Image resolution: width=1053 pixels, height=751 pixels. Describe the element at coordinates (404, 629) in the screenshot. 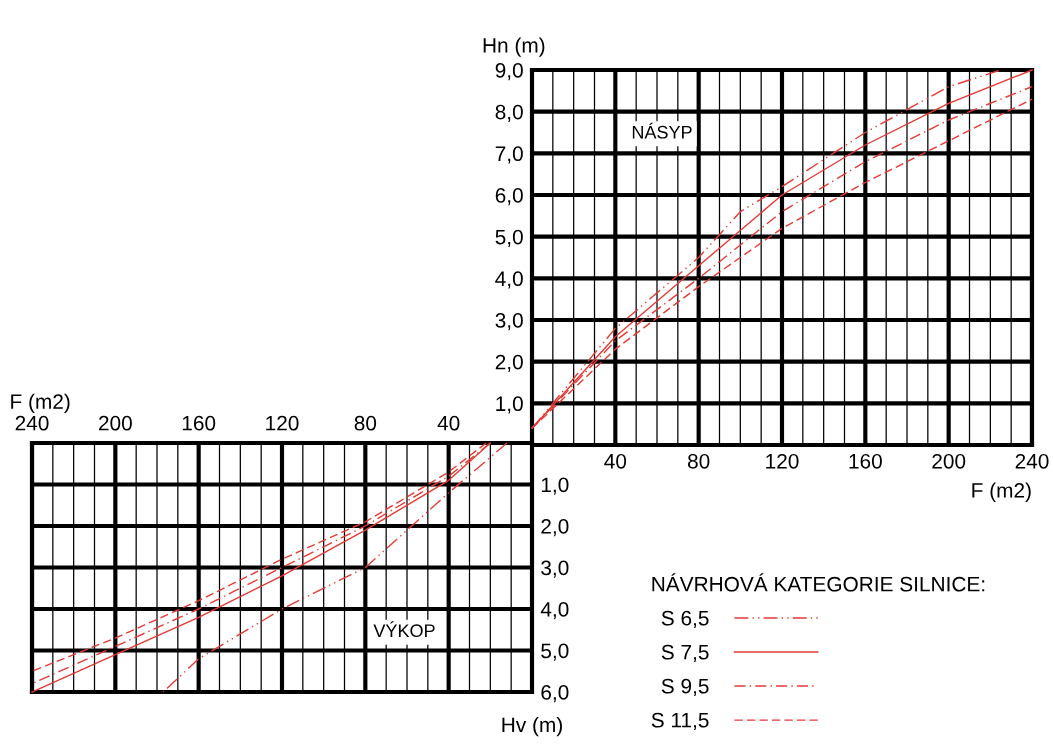

I see `annotation: VÝKOP` at that location.